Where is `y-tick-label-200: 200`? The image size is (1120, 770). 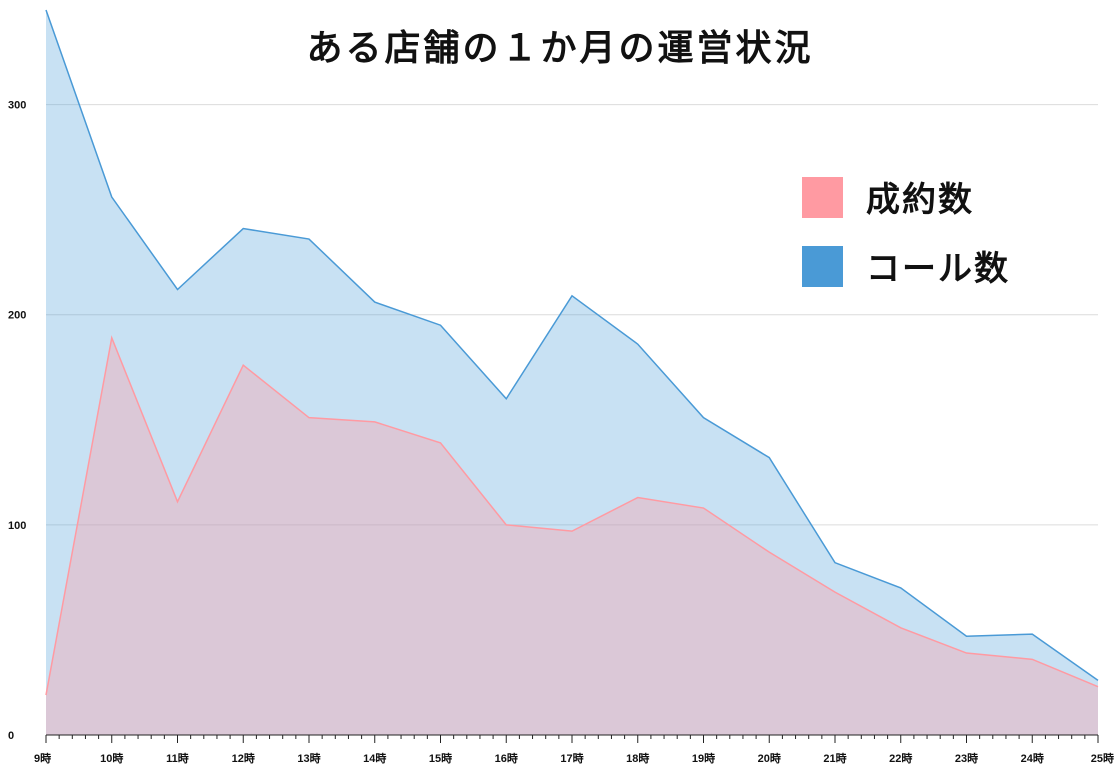
y-tick-label-200: 200 is located at coordinates (17, 316).